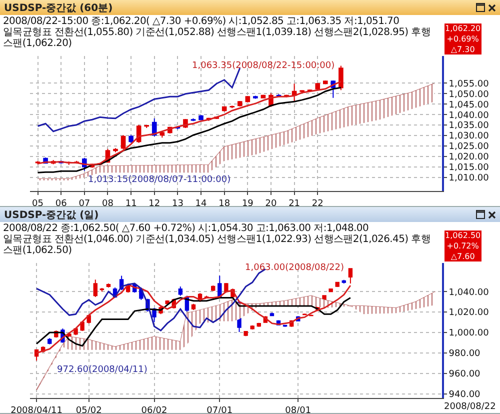 The width and height of the screenshot is (500, 414). I want to click on annotation: 1,013.15(2008/08/07-11:00:00), so click(159, 180).